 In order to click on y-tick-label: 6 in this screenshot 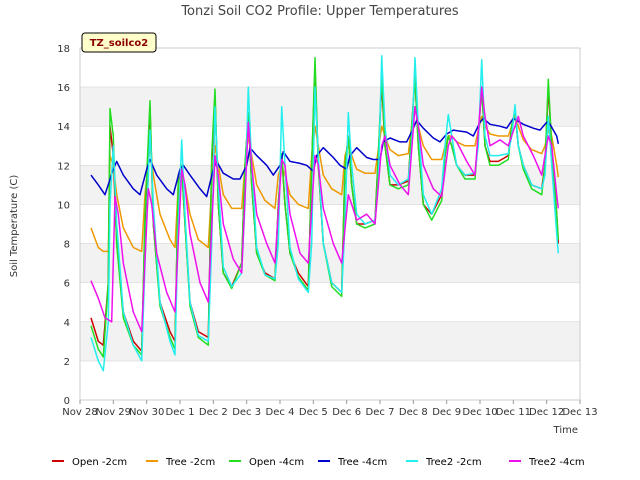, I will do `click(67, 284)`.